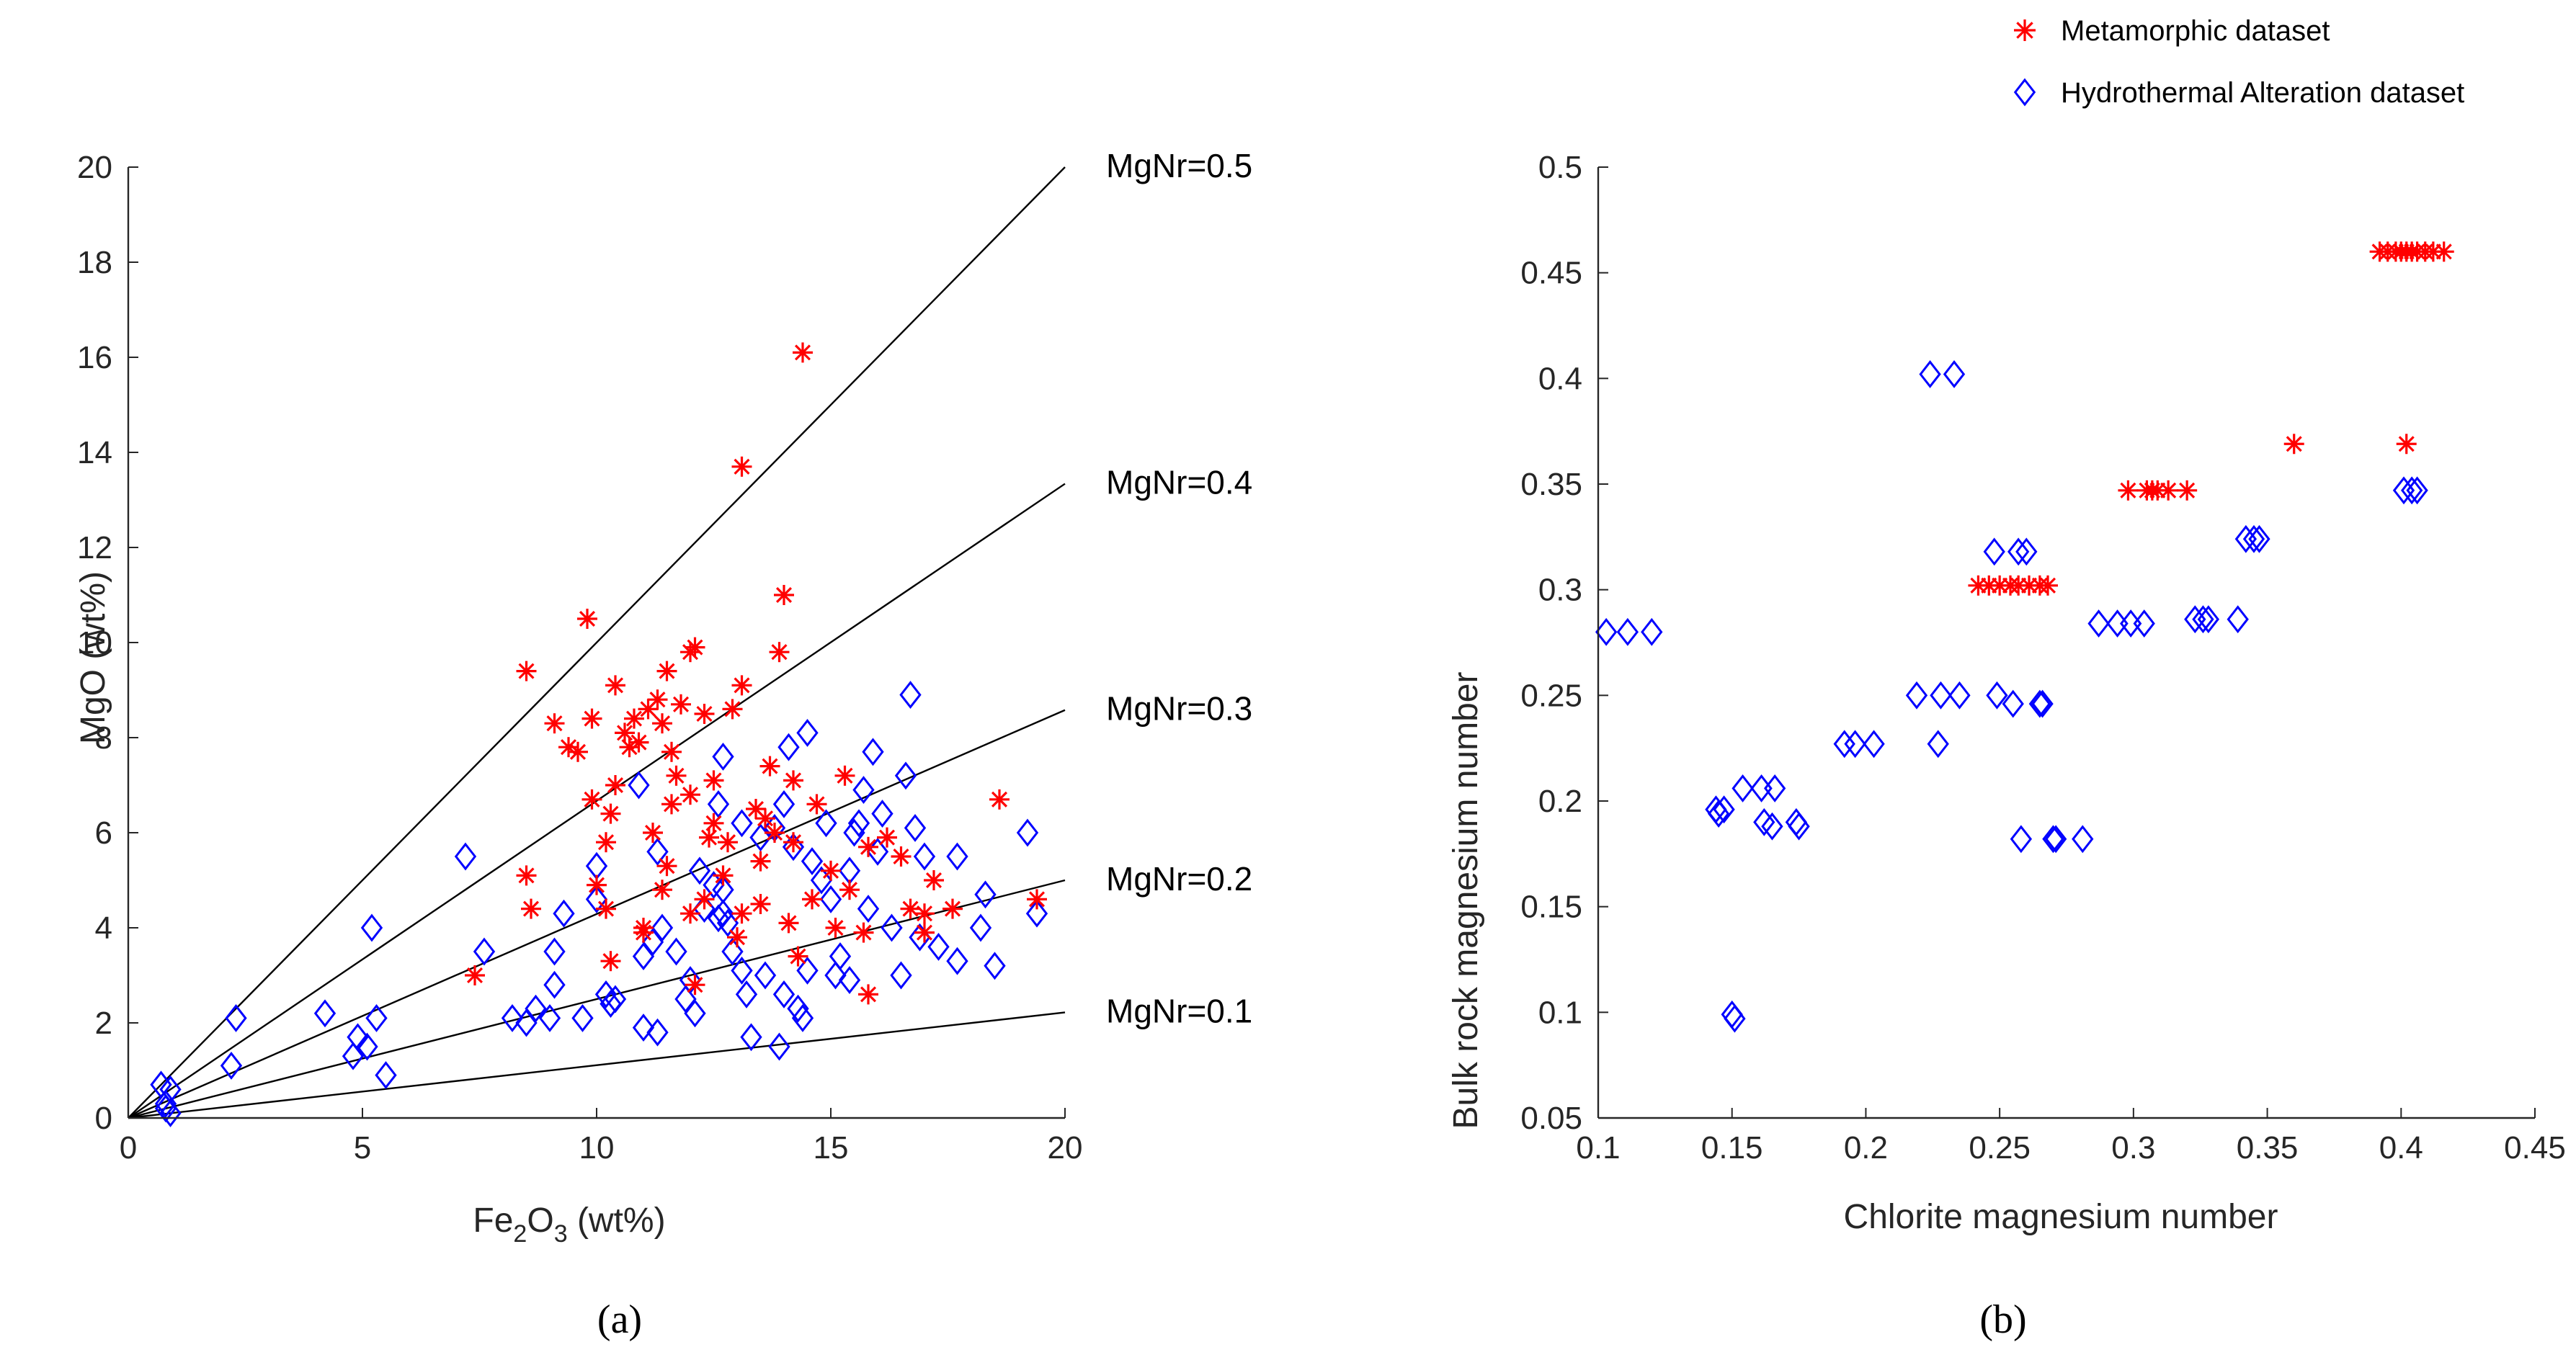  What do you see at coordinates (103, 833) in the screenshot?
I see `a-y-tick-label: 6` at bounding box center [103, 833].